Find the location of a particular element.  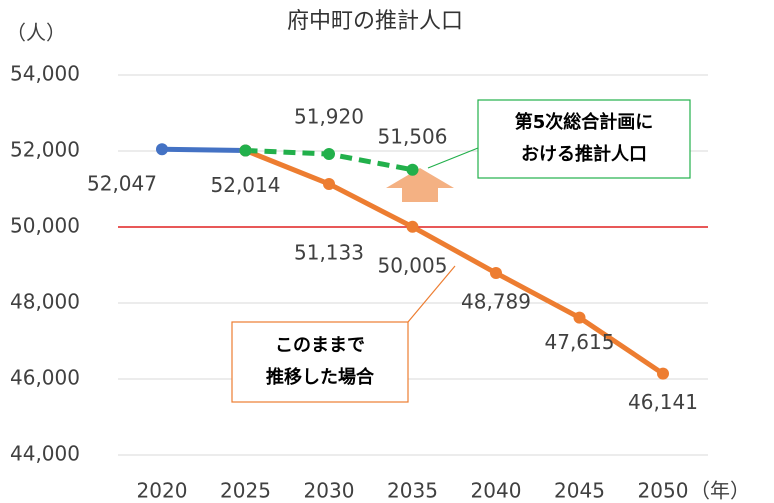

y-axis-label: （人） is located at coordinates (36, 33).